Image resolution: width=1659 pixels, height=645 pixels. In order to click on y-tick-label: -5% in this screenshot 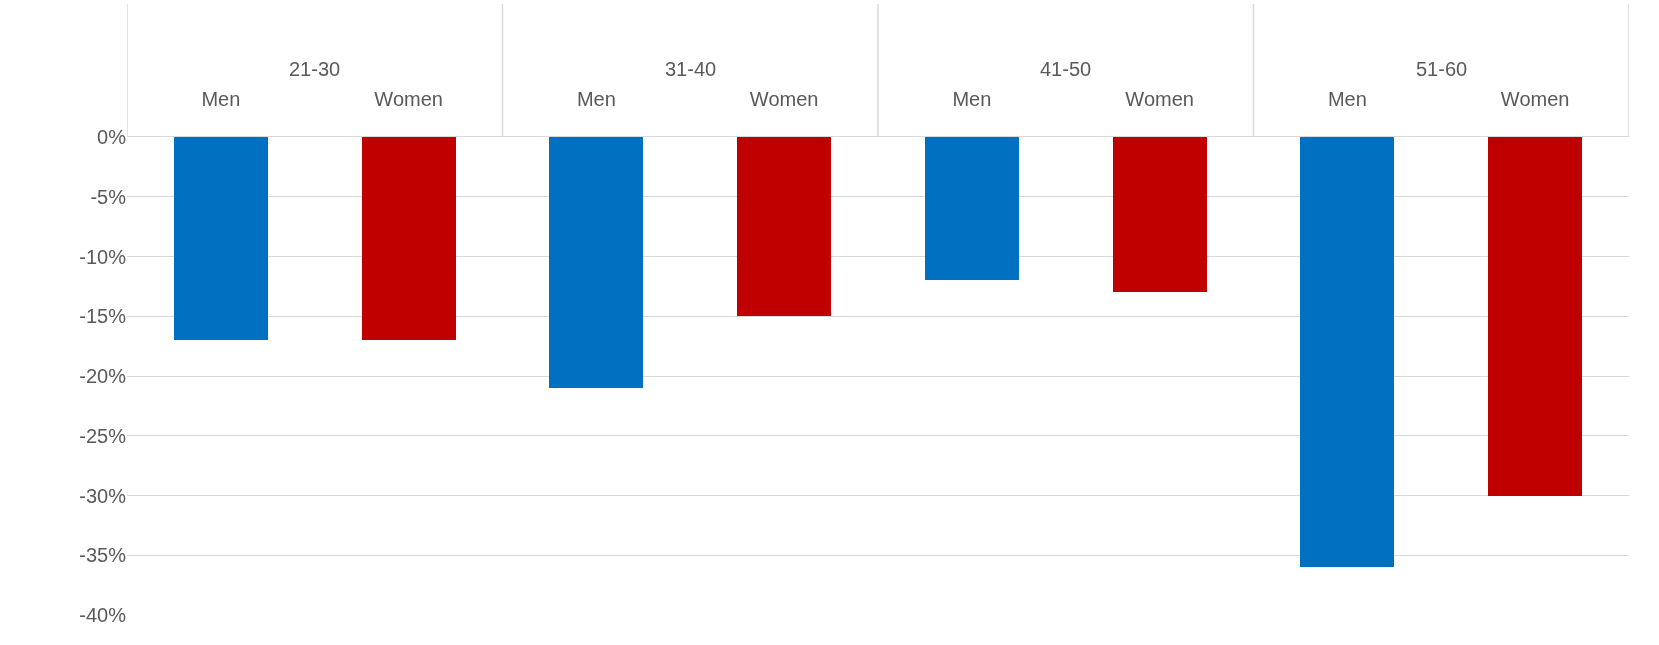, I will do `click(108, 196)`.